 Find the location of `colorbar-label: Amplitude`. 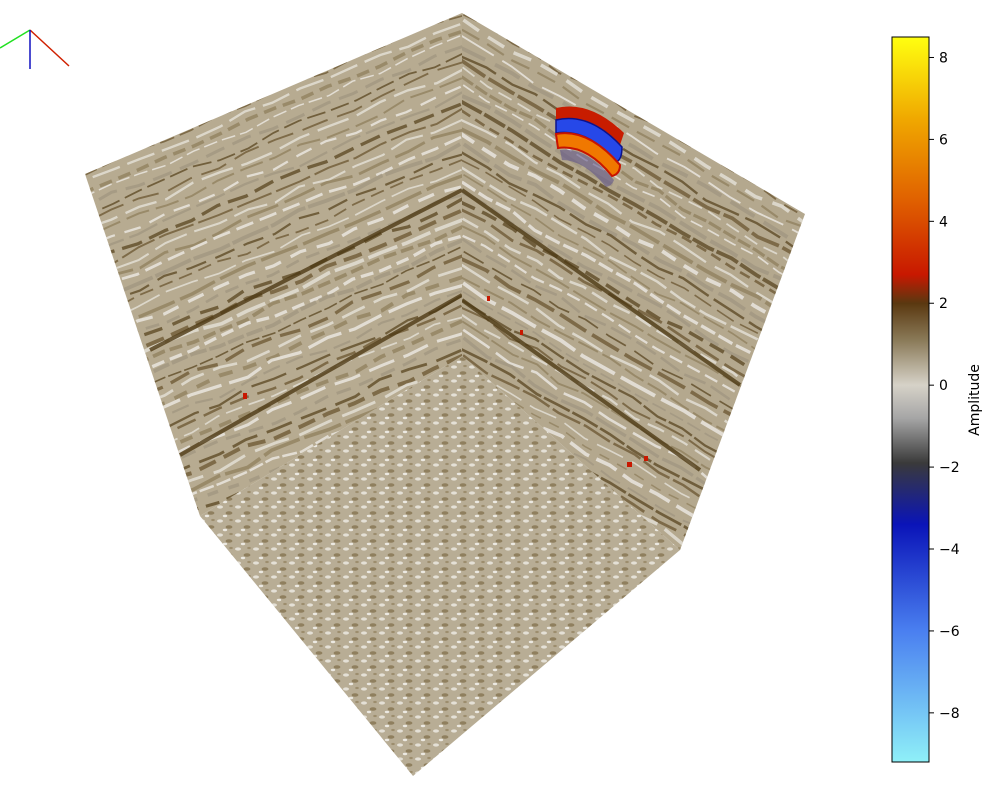

colorbar-label: Amplitude is located at coordinates (975, 400).